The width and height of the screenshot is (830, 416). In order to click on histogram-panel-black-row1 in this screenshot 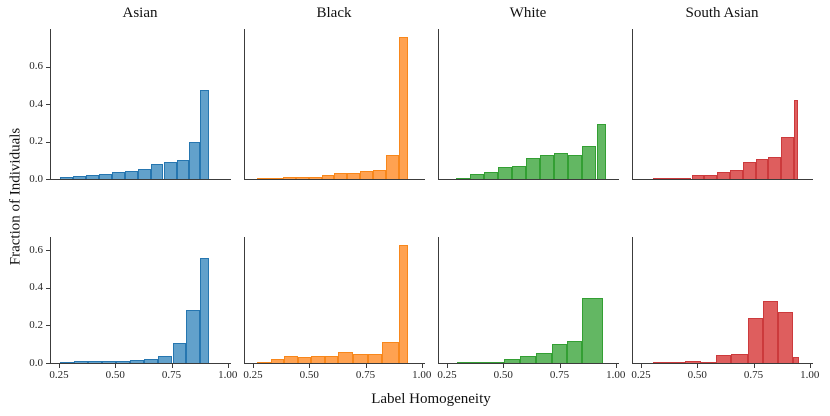, I will do `click(334, 104)`.